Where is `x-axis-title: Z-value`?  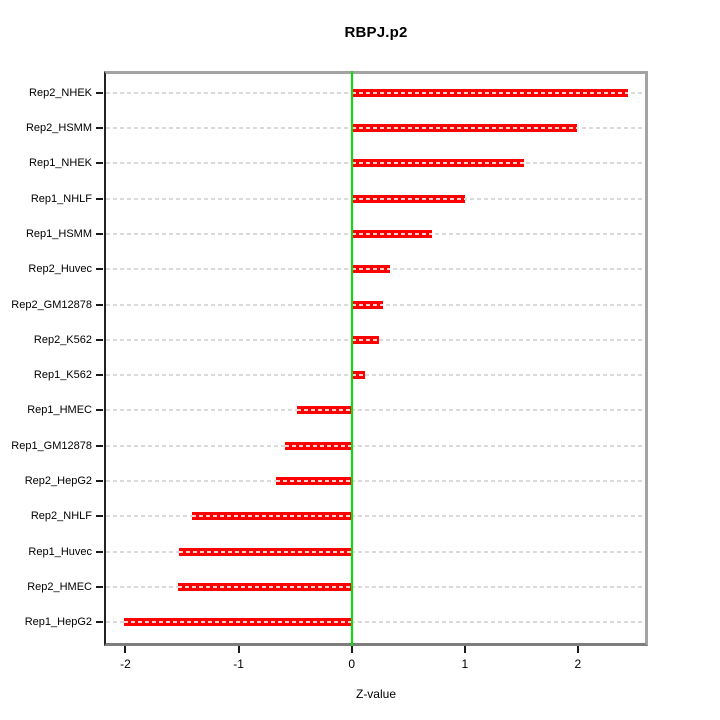
x-axis-title: Z-value is located at coordinates (375, 694).